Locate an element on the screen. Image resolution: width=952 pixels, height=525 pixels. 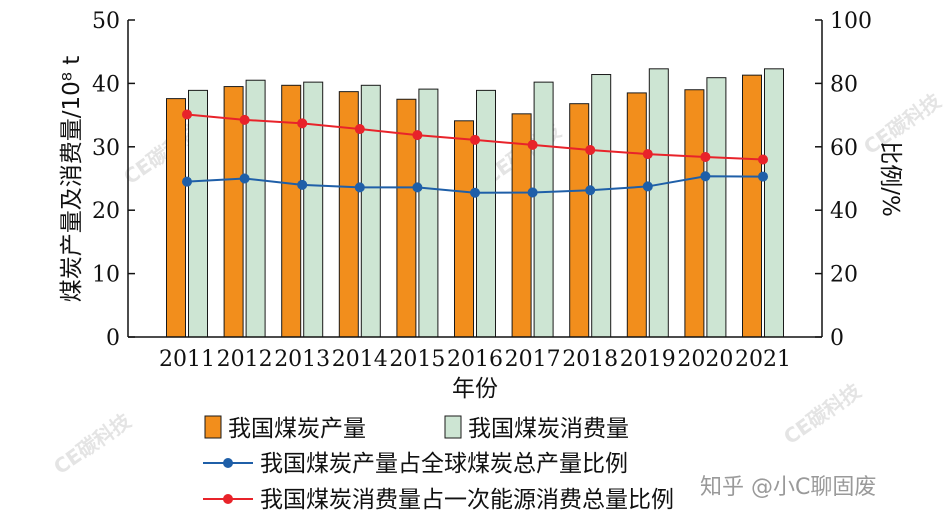
x-tick-label: 2017 is located at coordinates (533, 359).